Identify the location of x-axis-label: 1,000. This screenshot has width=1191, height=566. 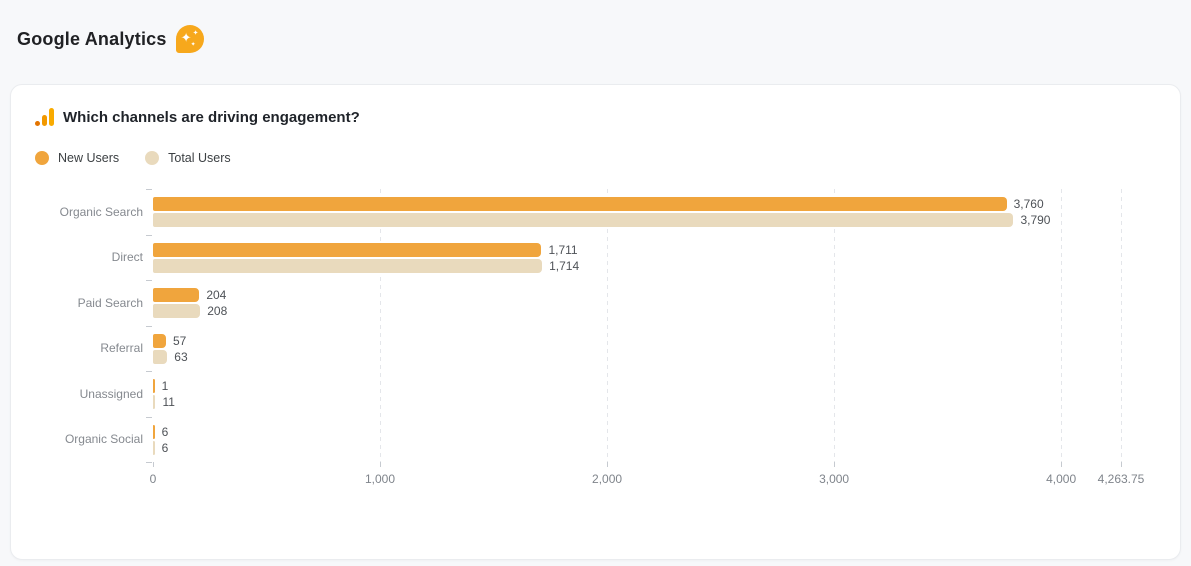
(380, 479).